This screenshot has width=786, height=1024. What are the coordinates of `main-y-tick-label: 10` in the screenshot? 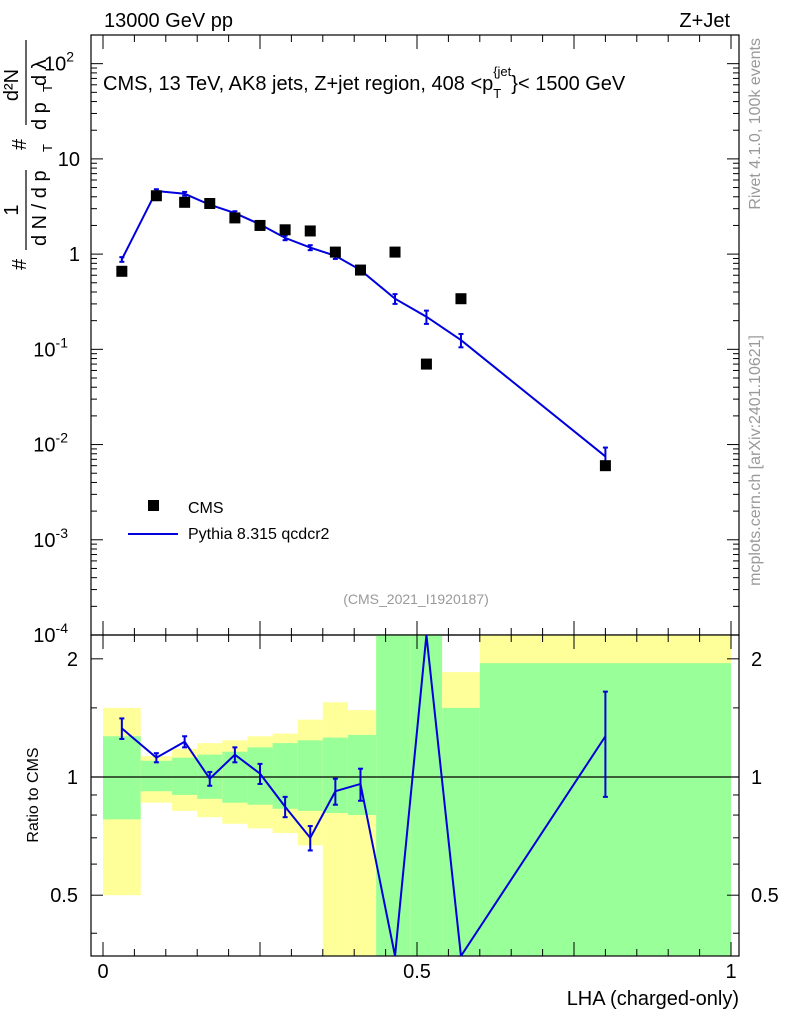 It's located at (69, 160).